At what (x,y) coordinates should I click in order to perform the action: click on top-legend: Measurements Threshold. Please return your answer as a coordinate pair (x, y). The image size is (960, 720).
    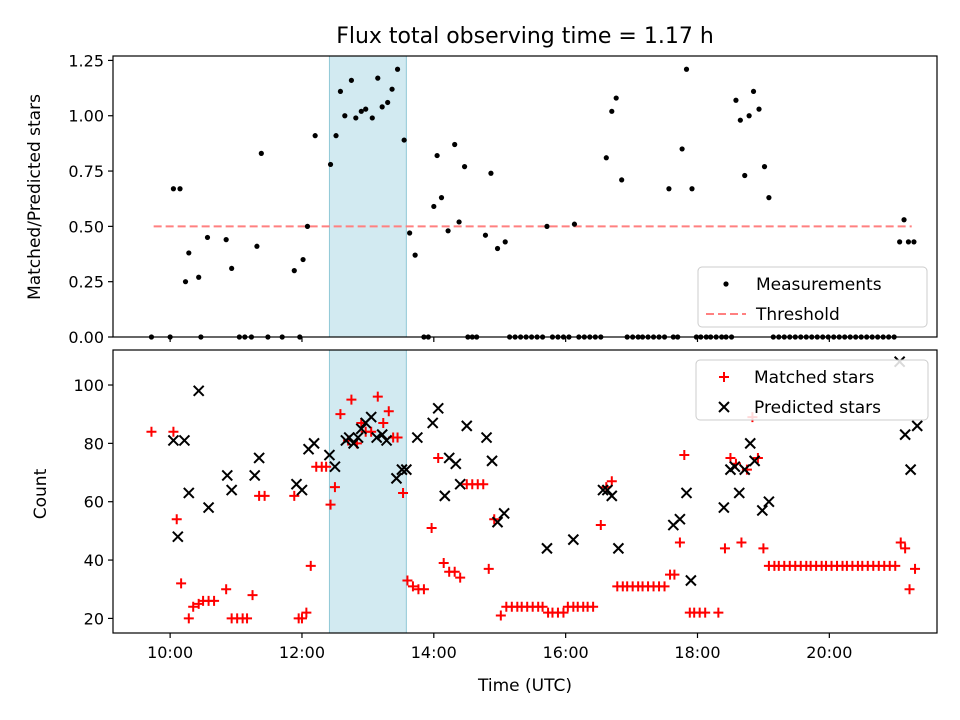
    Looking at the image, I should click on (812, 297).